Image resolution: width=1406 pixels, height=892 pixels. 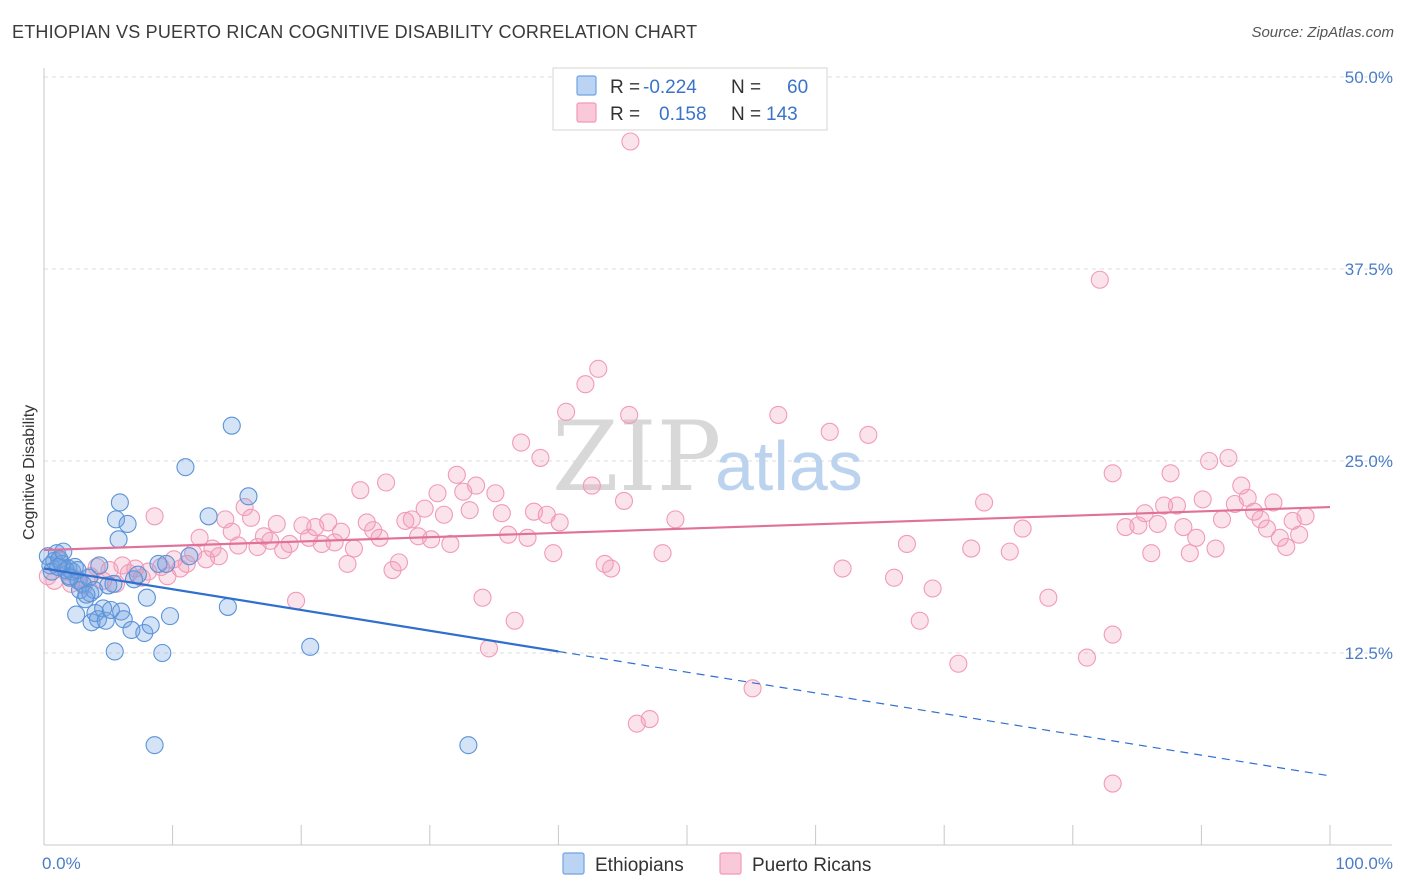 I want to click on watermark-atlas: atlas, so click(x=789, y=466).